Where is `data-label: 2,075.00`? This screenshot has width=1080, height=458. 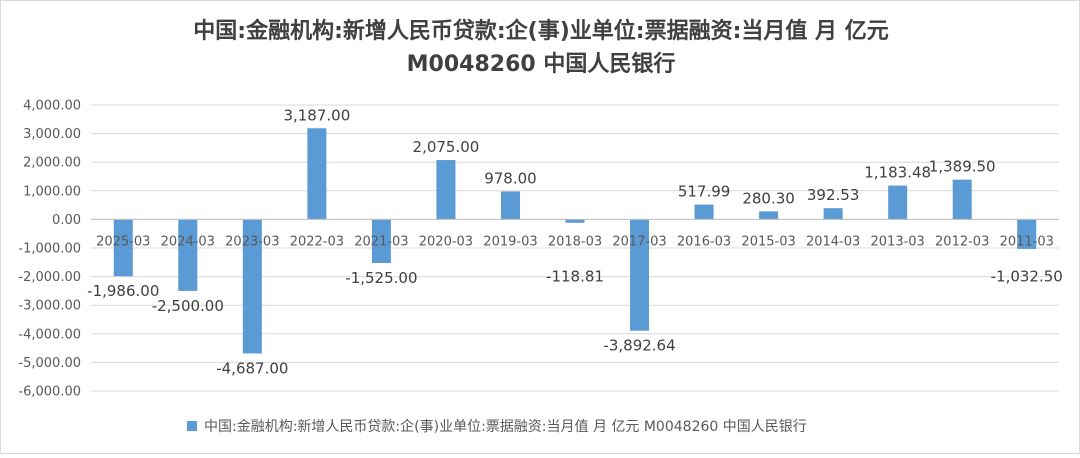
data-label: 2,075.00 is located at coordinates (446, 147).